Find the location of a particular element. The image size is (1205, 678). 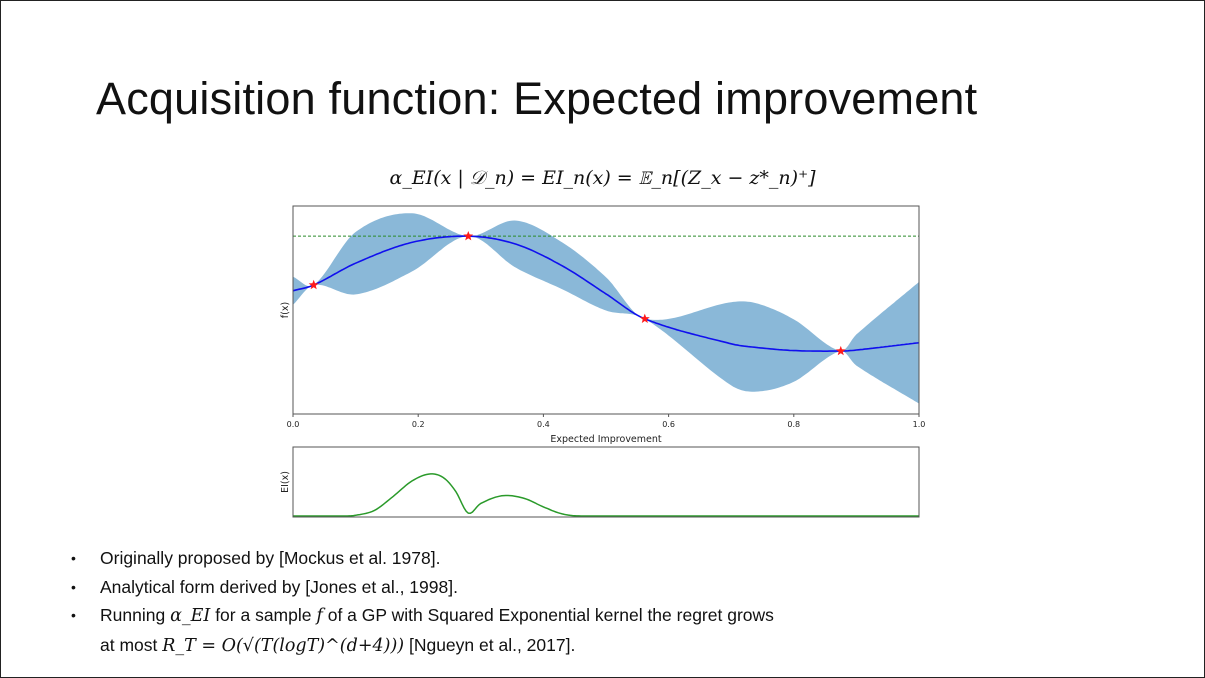

bullet-text: for a sample is located at coordinates (263, 615).